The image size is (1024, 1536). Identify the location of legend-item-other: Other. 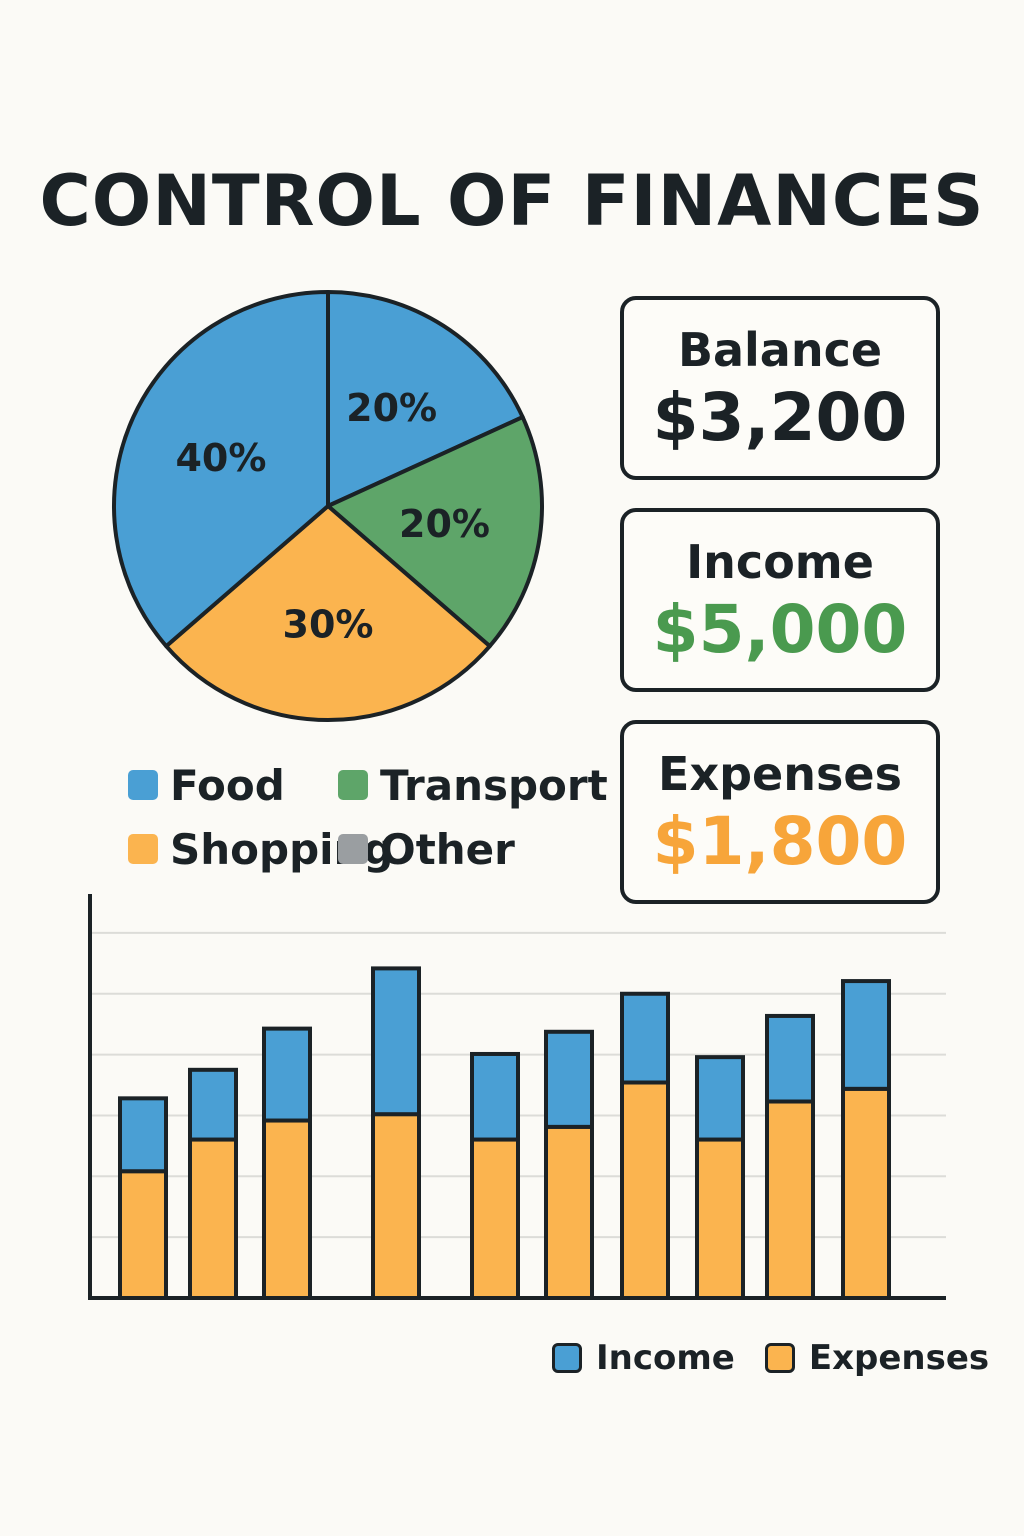
(468, 849).